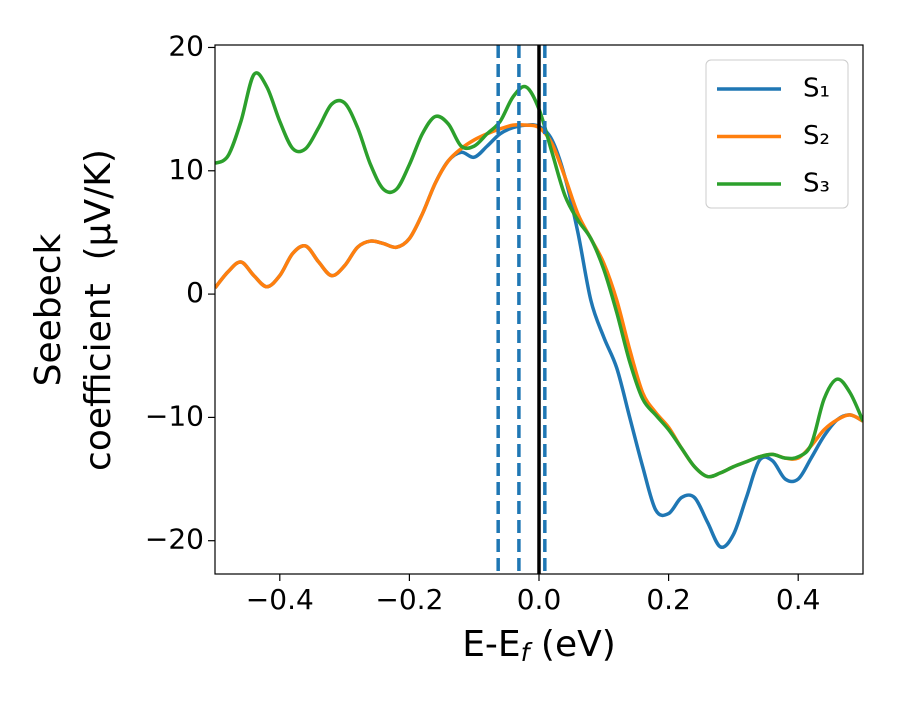 The image size is (900, 704). Describe the element at coordinates (174, 415) in the screenshot. I see `y-tick-label: −10` at that location.